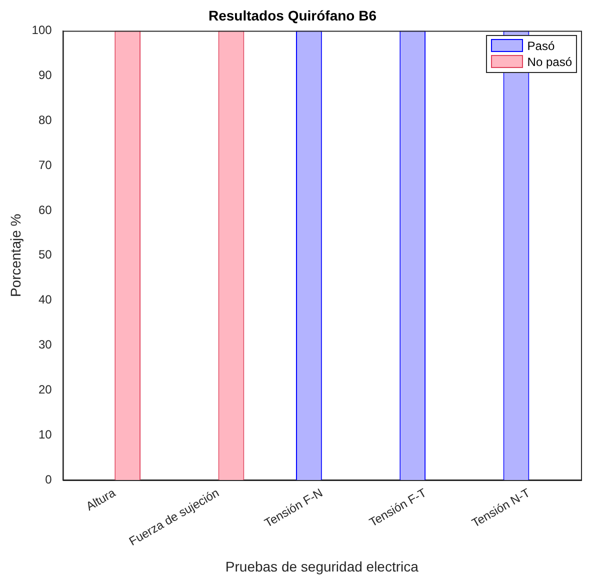 The width and height of the screenshot is (597, 580). What do you see at coordinates (45, 209) in the screenshot?
I see `y-tick-label: 60` at bounding box center [45, 209].